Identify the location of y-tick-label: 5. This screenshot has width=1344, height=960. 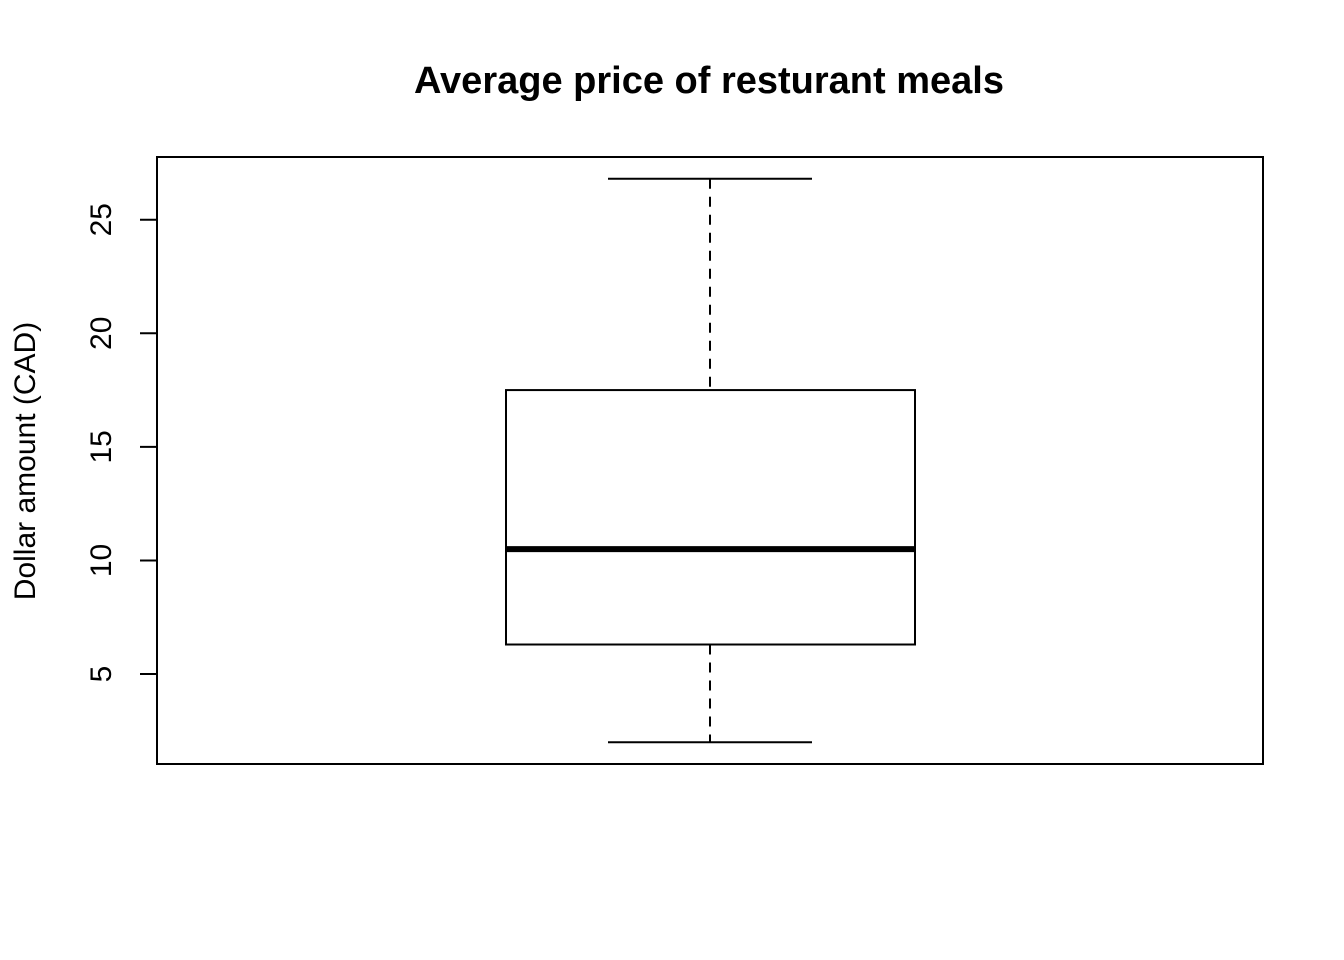
(101, 674).